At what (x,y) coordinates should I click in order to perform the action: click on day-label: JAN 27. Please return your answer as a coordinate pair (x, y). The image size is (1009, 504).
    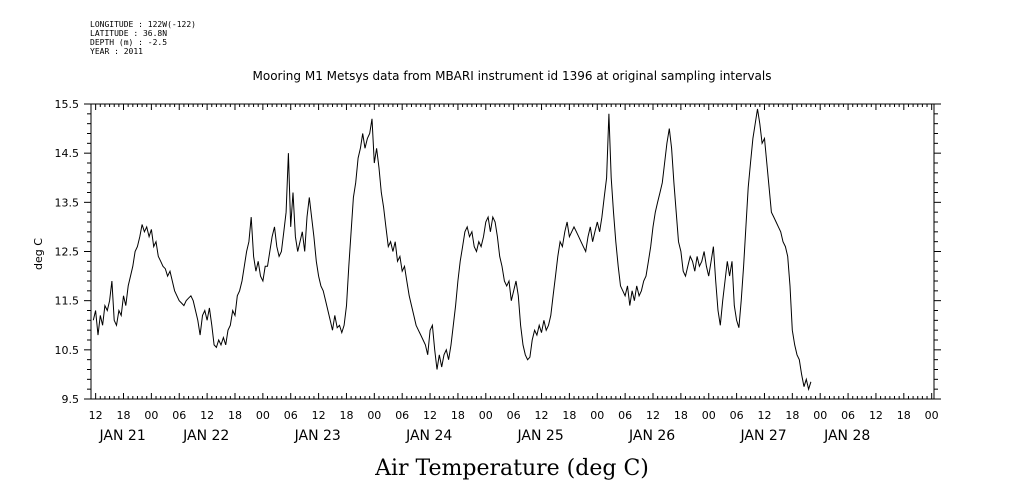
    Looking at the image, I should click on (763, 436).